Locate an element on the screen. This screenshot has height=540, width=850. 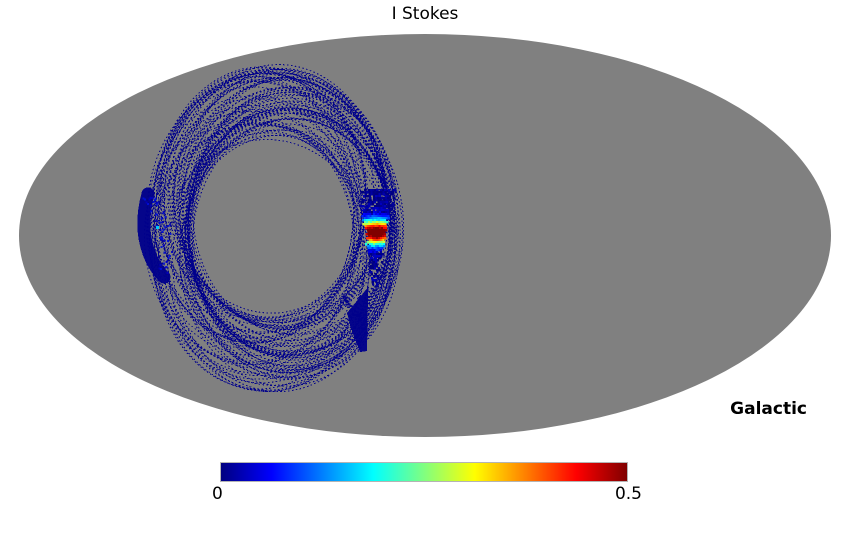
map-title: I Stokes is located at coordinates (425, 14).